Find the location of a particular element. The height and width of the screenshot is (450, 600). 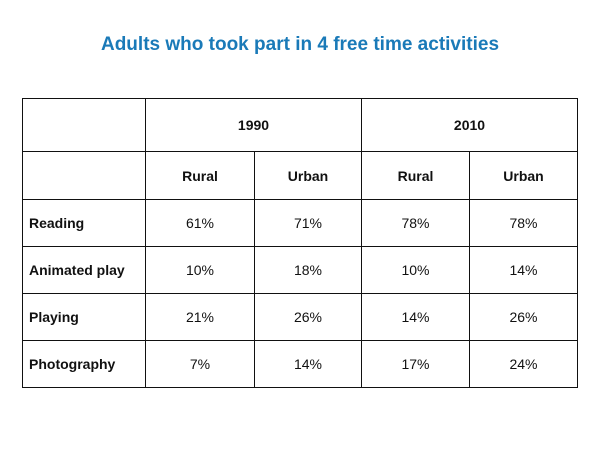

table-row-playing: Playing 21% 26% 14% 26% is located at coordinates (300, 317).